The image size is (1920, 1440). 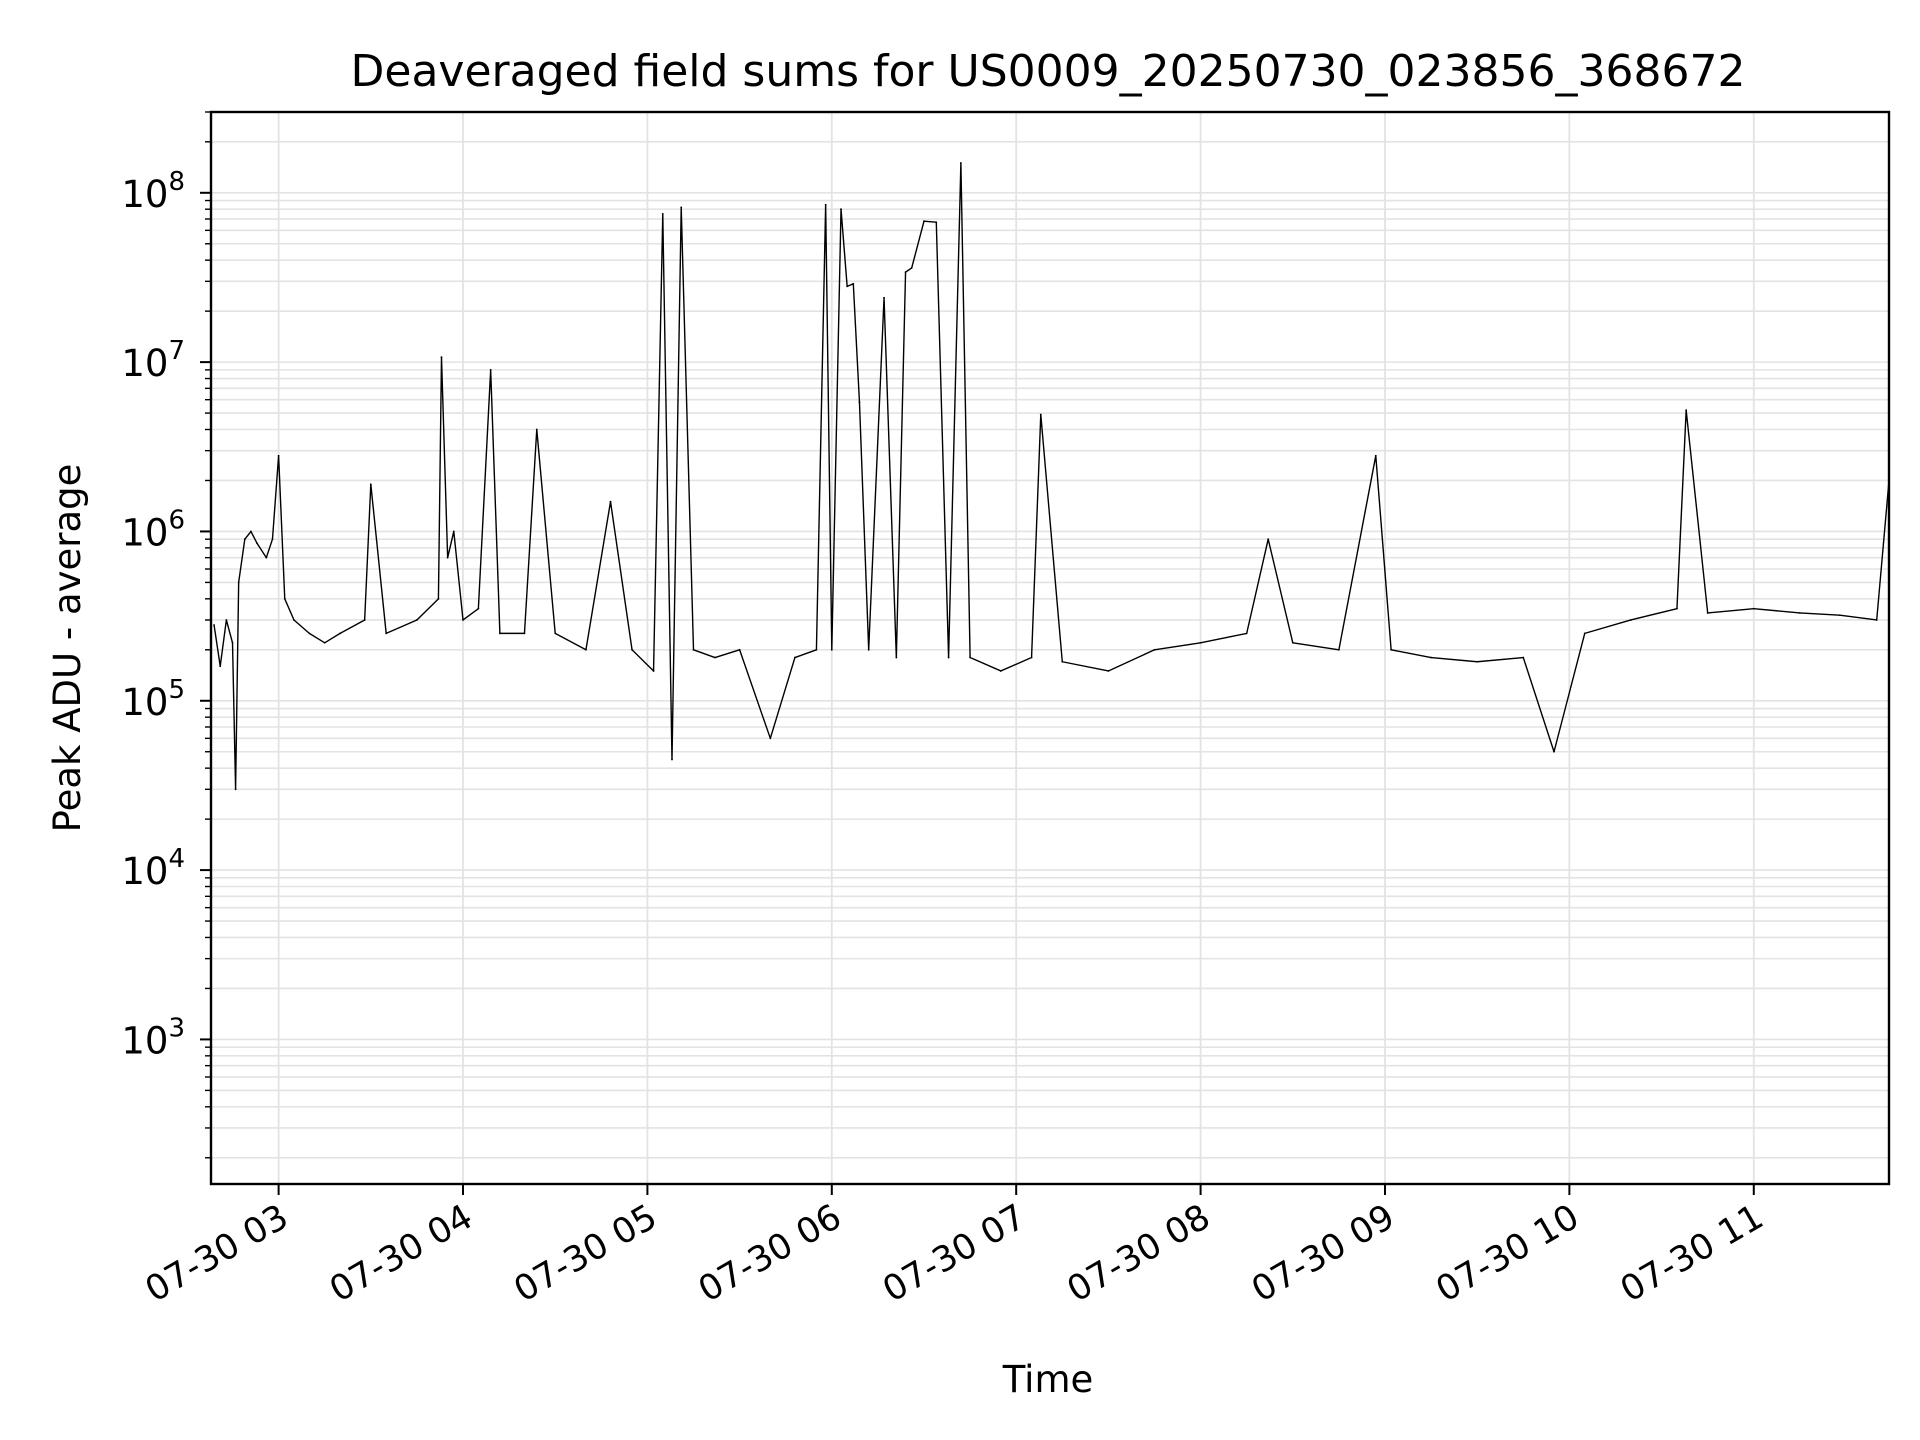 I want to click on y-tick-label: 10⁸, so click(x=153, y=191).